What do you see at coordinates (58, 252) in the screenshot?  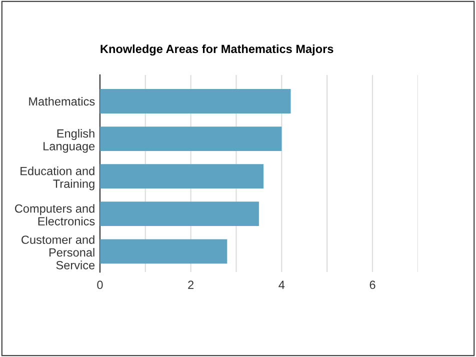 I see `y-tick-label: Customer and Personal Service` at bounding box center [58, 252].